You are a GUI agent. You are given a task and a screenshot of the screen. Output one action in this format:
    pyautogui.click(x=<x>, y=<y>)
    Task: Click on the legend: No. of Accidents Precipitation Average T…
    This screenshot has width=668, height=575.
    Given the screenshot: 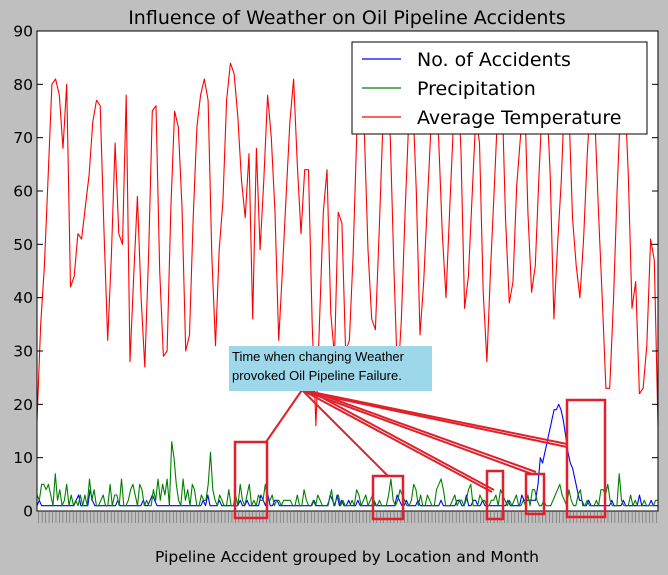 What is the action you would take?
    pyautogui.click(x=499, y=88)
    